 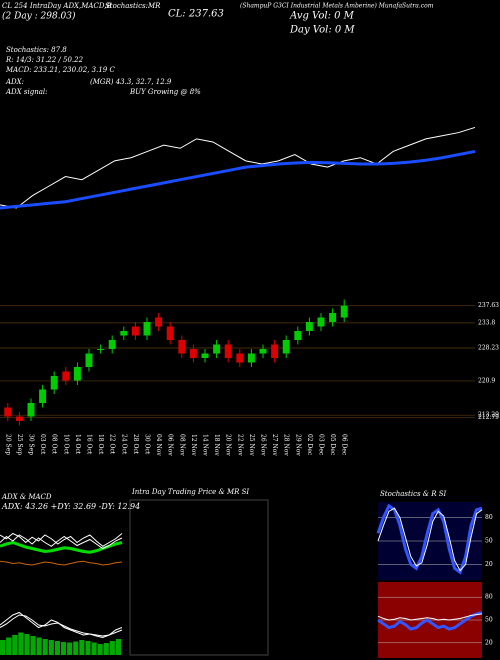 What do you see at coordinates (19, 444) in the screenshot?
I see `x-tick-label: 25 Sep` at bounding box center [19, 444].